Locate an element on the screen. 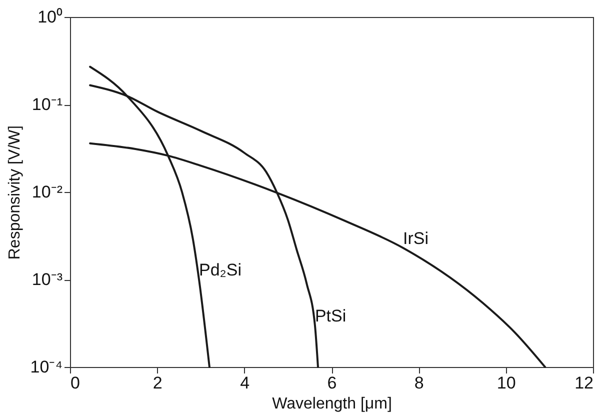 Image resolution: width=605 pixels, height=414 pixels. y-axis-title: Responsivity [V/W] is located at coordinates (15, 192).